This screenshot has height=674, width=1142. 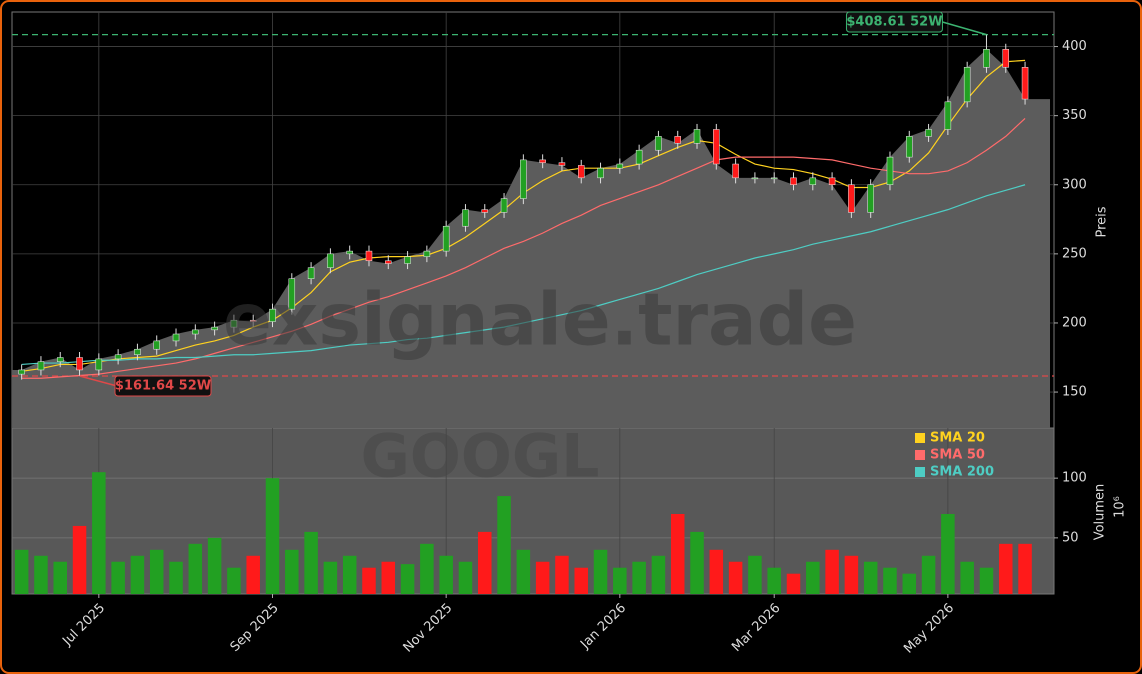 What do you see at coordinates (1102, 221) in the screenshot?
I see `y-axis-label: Preis` at bounding box center [1102, 221].